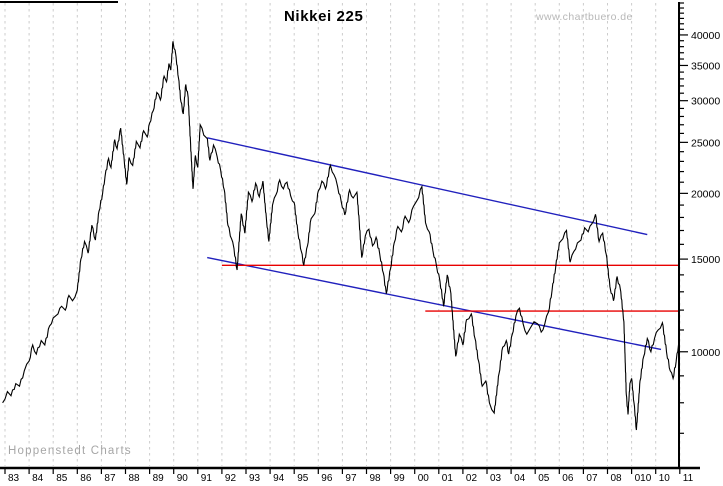 The height and width of the screenshot is (486, 723). Describe the element at coordinates (496, 478) in the screenshot. I see `x-axis-tick-label: 03` at that location.